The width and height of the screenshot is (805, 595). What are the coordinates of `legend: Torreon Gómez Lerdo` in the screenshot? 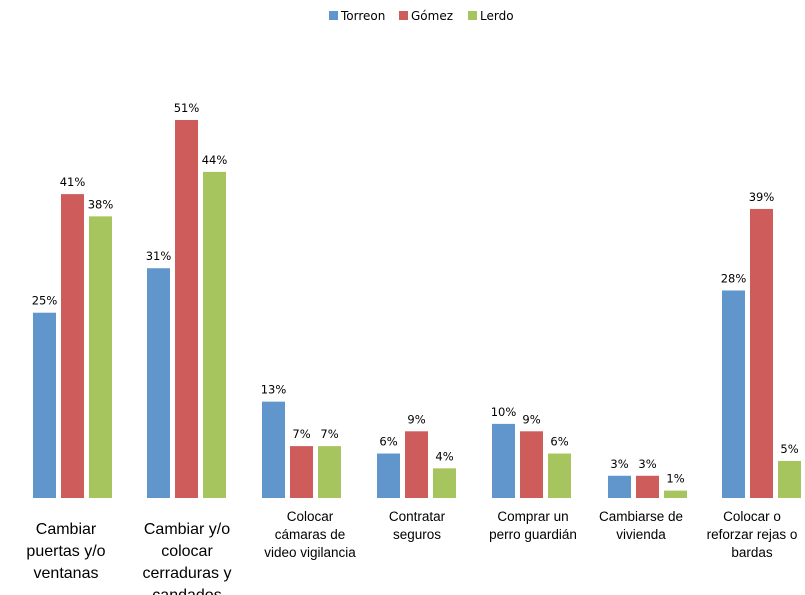 It's located at (421, 16).